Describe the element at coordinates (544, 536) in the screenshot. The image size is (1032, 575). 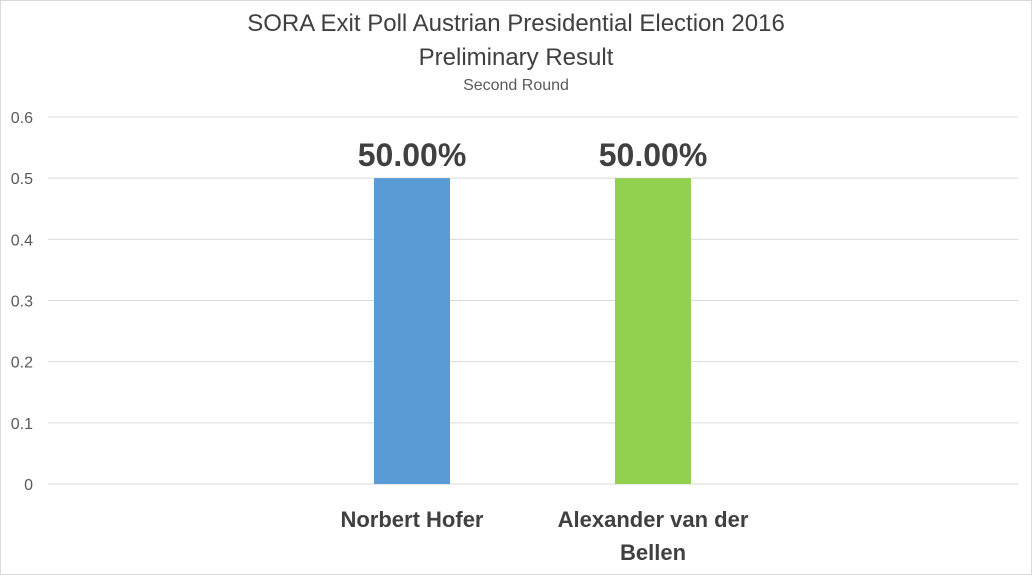
I see `x-axis: Norbert Hofer Alexander van der Bellen` at that location.